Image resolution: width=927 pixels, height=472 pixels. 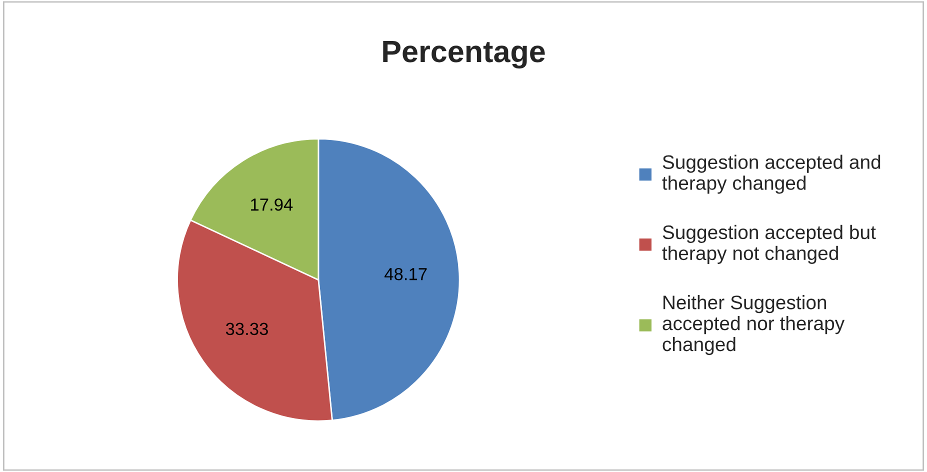 What do you see at coordinates (247, 329) in the screenshot?
I see `data-label: 33.33` at bounding box center [247, 329].